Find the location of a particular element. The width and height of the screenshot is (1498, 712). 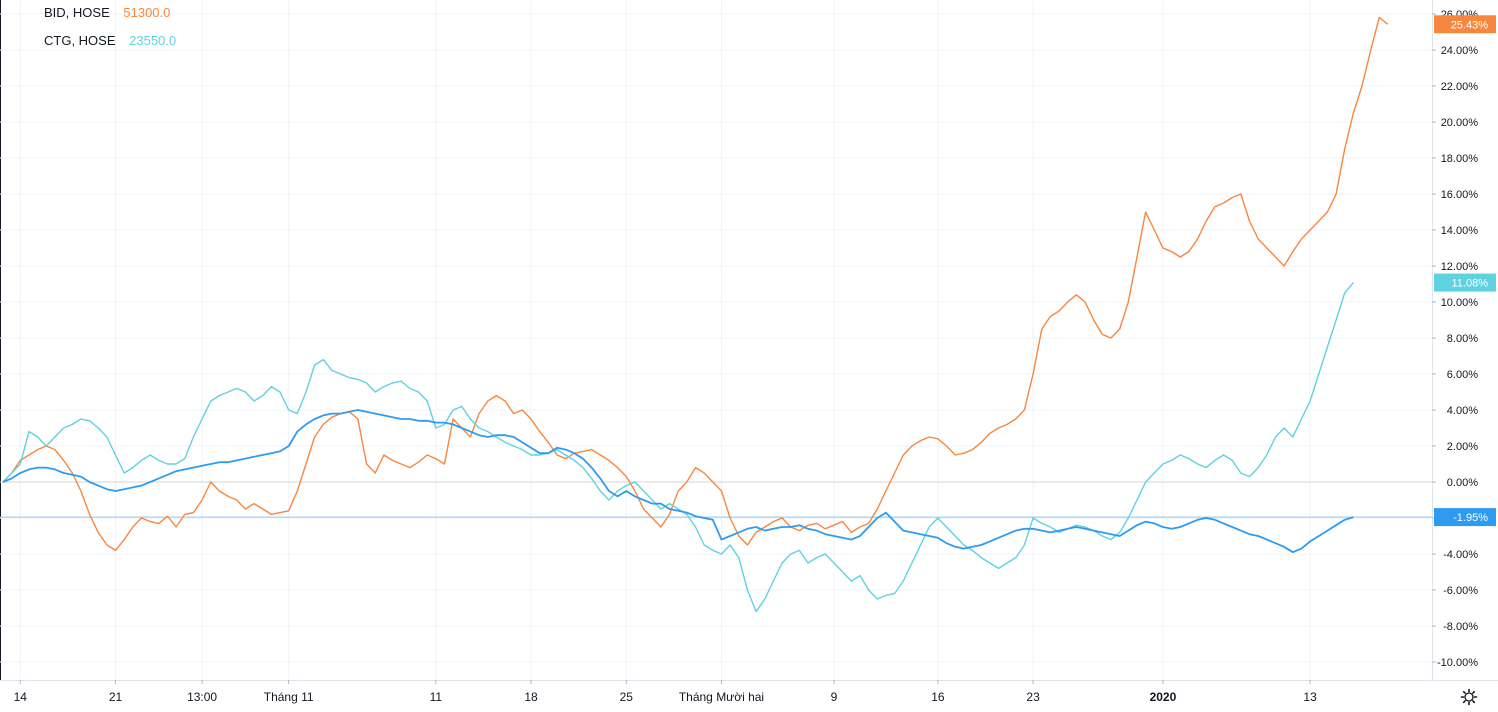

y-tick-label: 0.00% is located at coordinates (1462, 483).